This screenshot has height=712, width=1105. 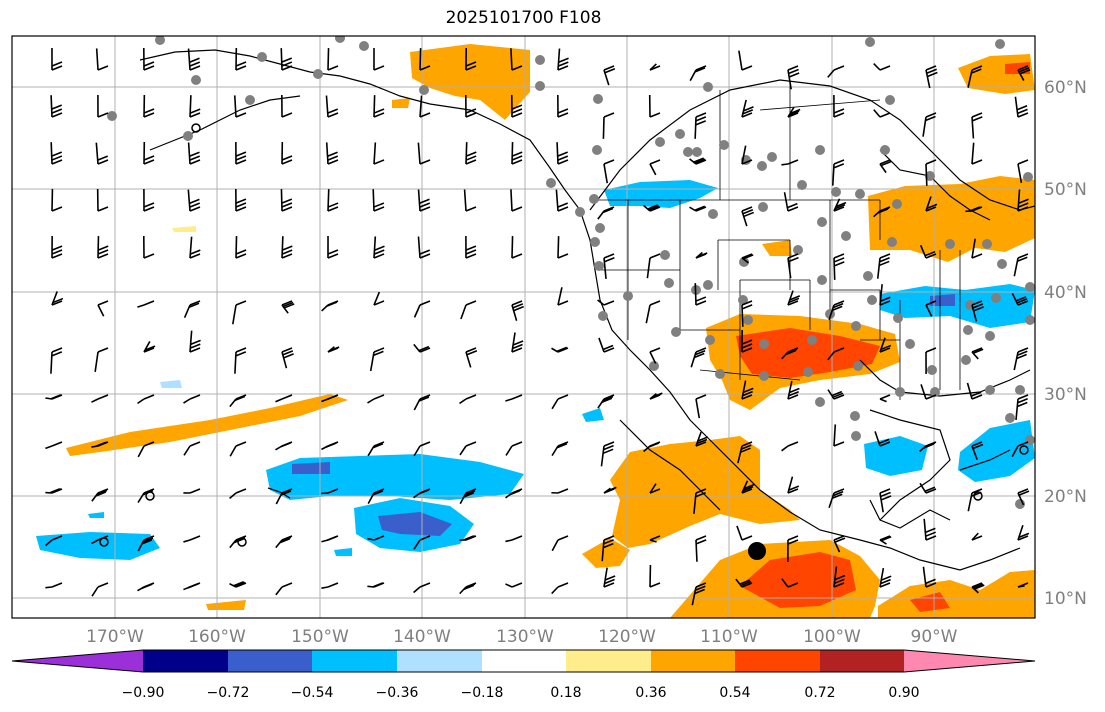 What do you see at coordinates (401, 103) in the screenshot?
I see `fill-orange-gulfak` at bounding box center [401, 103].